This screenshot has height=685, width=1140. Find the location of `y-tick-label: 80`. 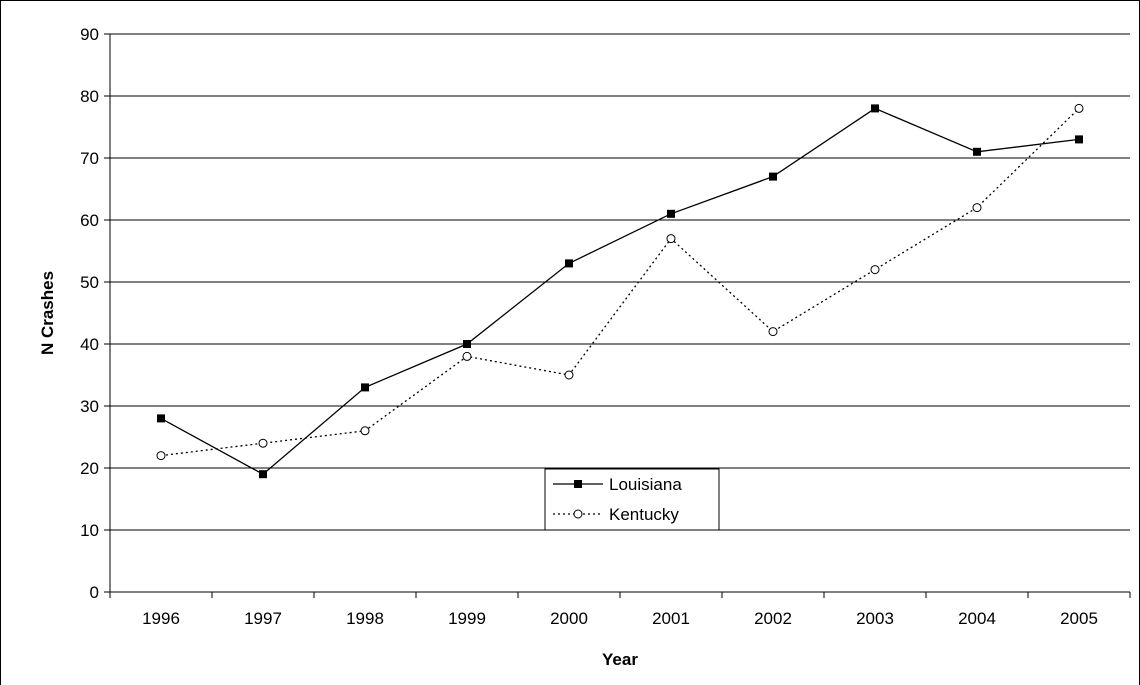

y-tick-label: 80 is located at coordinates (89, 96).